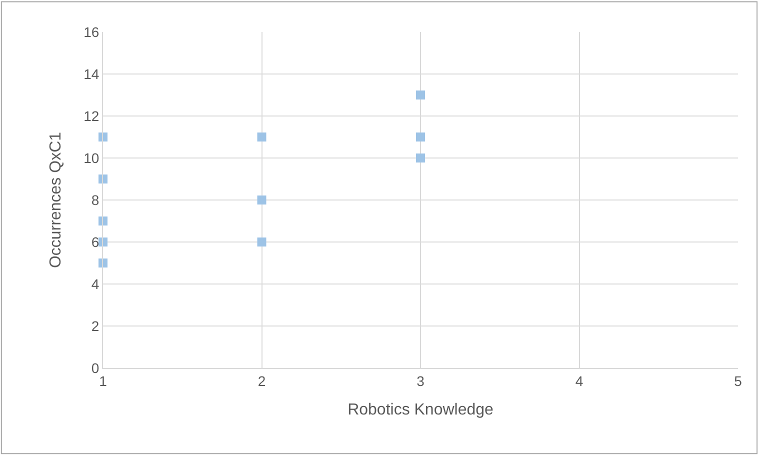 This screenshot has height=455, width=758. Describe the element at coordinates (92, 74) in the screenshot. I see `y-tick-label: 14` at that location.